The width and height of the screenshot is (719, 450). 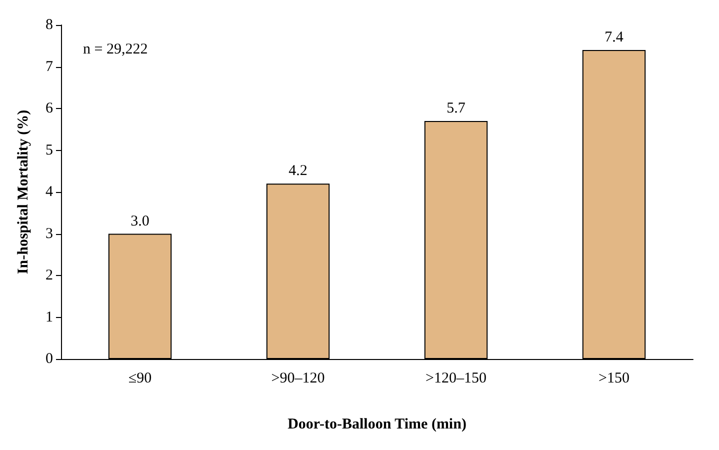 I want to click on data-label: 5.7, so click(x=456, y=108).